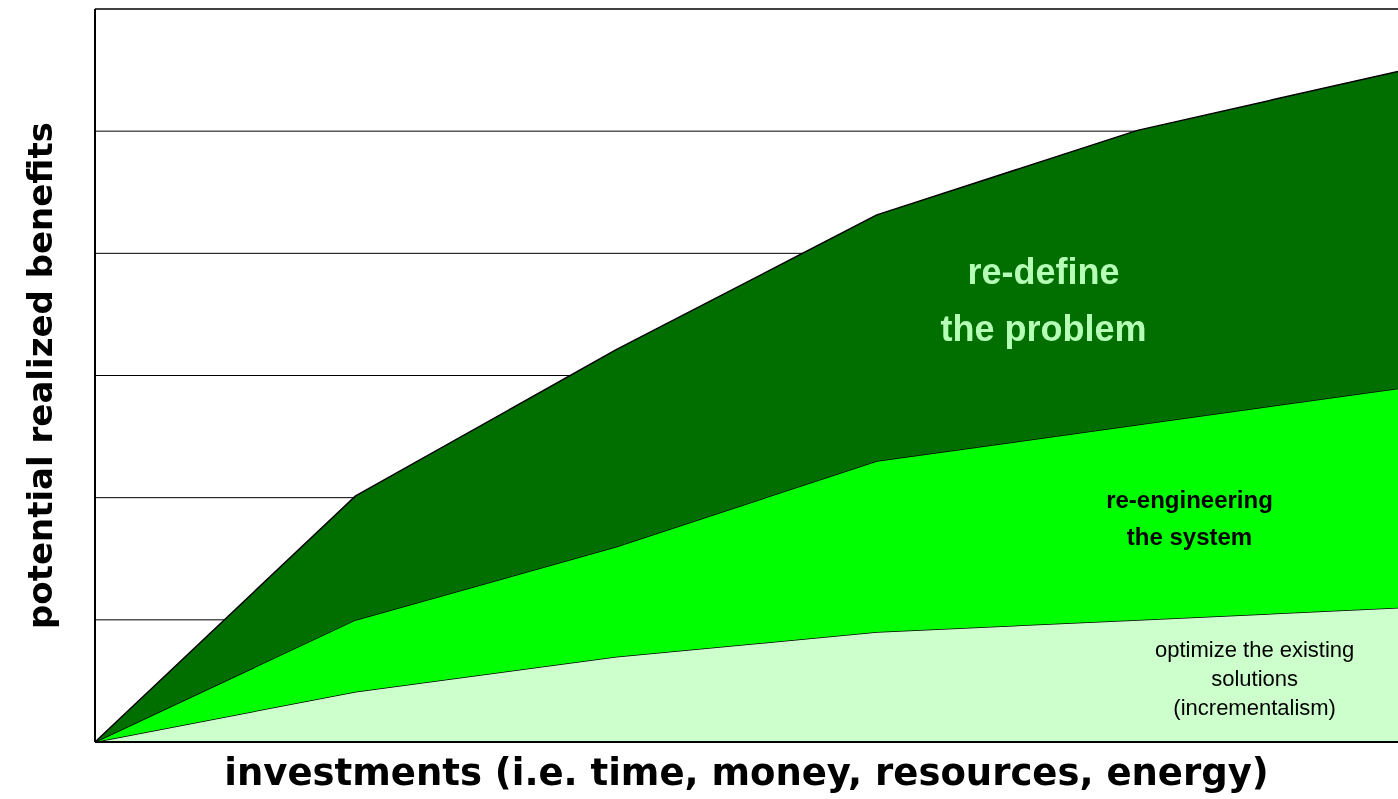 This screenshot has height=799, width=1398. Describe the element at coordinates (1189, 517) in the screenshot. I see `series-label: re-engineering the system` at that location.